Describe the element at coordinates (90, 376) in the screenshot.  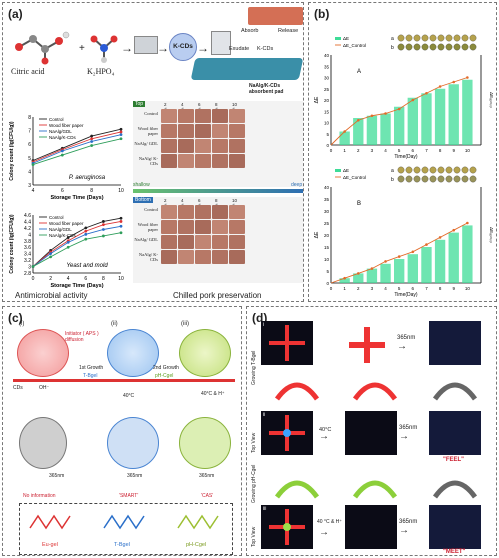
I see `tgel-label: T-Bgel` at that location.